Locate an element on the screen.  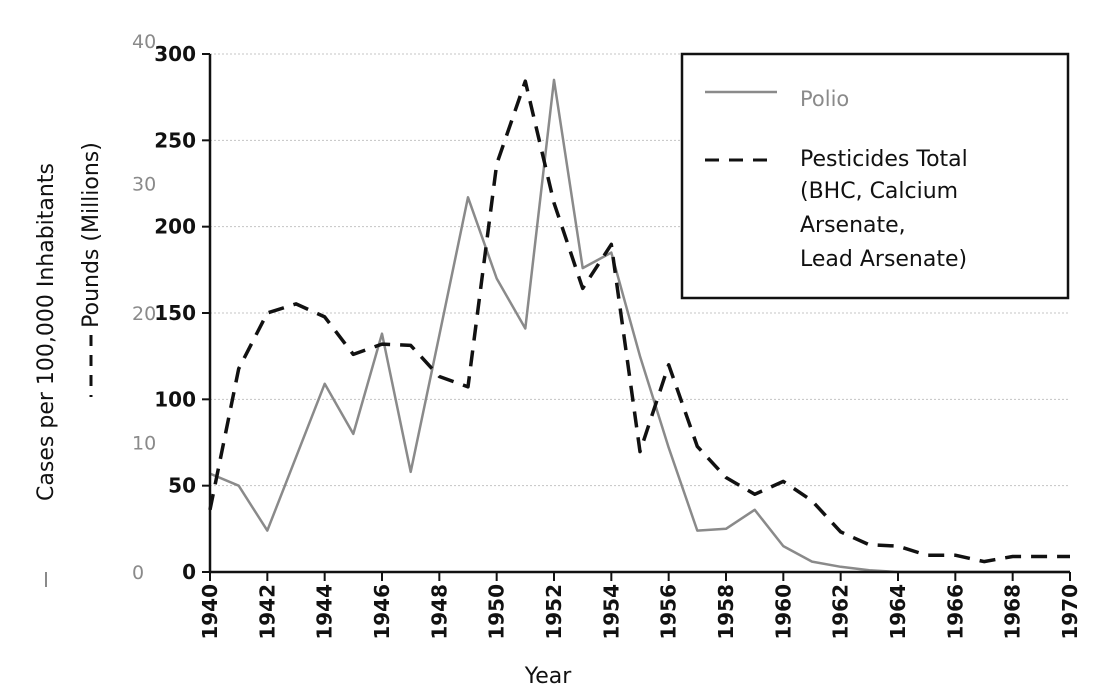
x-tick-label: 1942 is located at coordinates (267, 612).